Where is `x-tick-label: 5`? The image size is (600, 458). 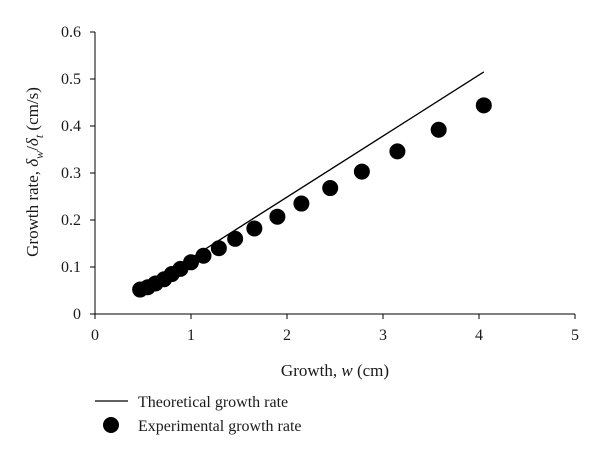 x-tick-label: 5 is located at coordinates (575, 335).